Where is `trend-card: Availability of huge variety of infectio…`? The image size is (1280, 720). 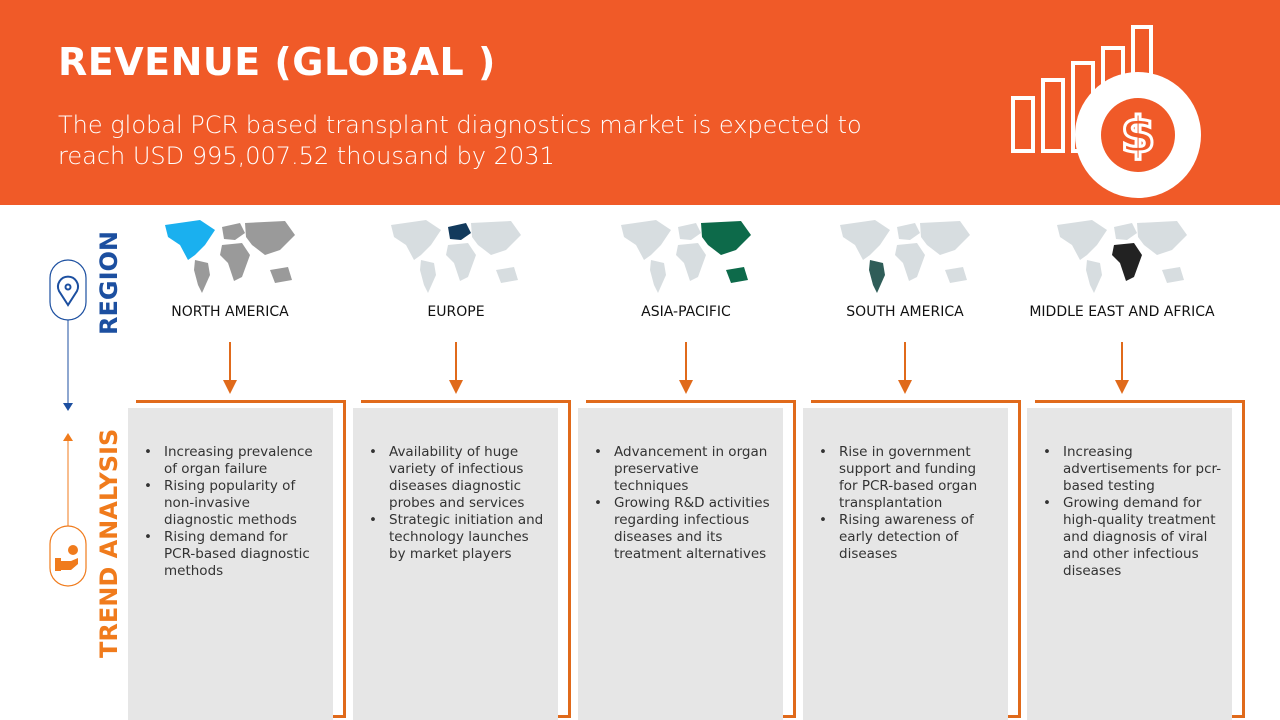 trend-card: Availability of huge variety of infectio… is located at coordinates (455, 564).